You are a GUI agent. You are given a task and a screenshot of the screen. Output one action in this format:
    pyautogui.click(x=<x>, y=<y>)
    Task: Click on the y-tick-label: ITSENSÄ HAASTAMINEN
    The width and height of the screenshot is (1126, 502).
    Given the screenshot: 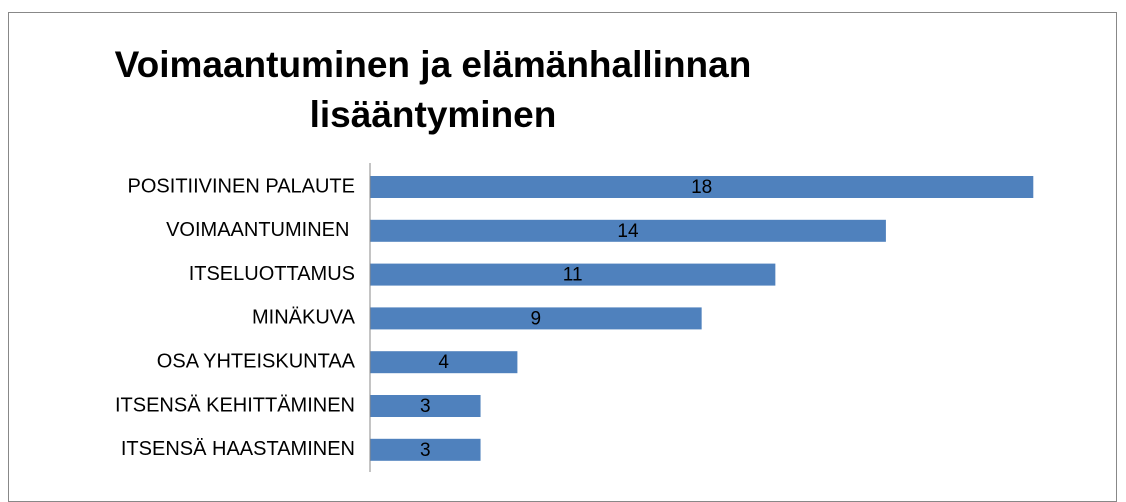 What is the action you would take?
    pyautogui.click(x=238, y=449)
    